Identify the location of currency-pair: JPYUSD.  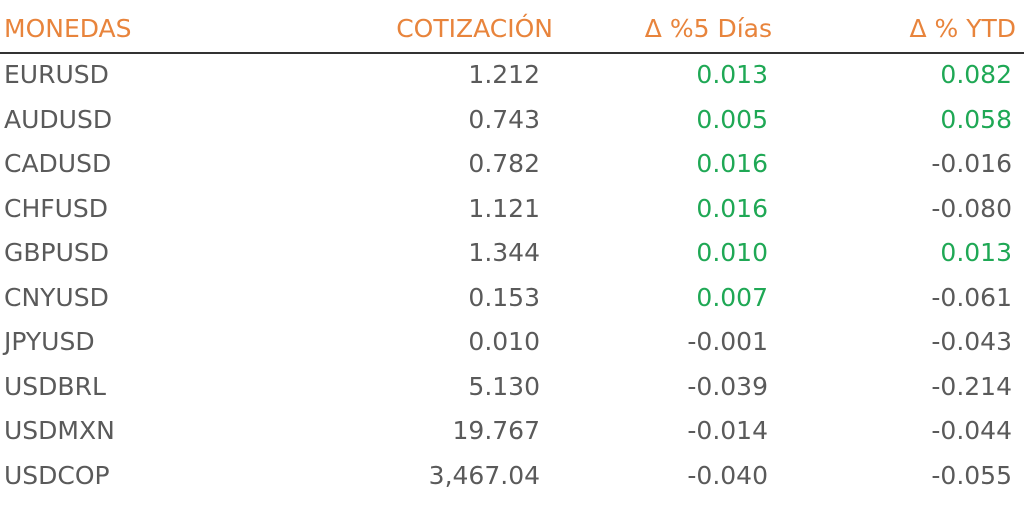
(49, 341).